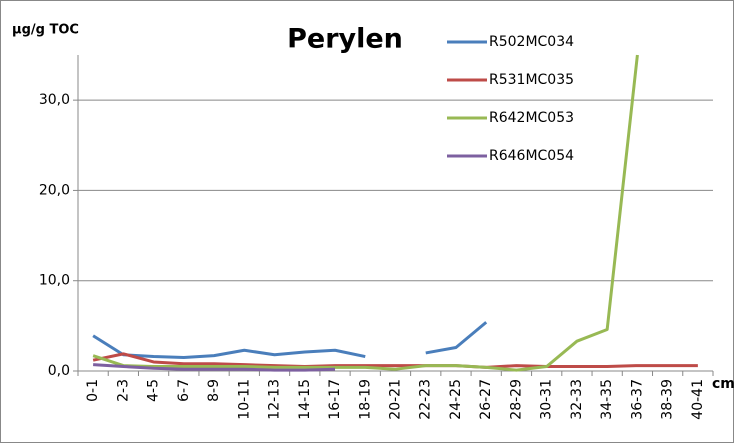 The image size is (734, 447). Describe the element at coordinates (531, 156) in the screenshot. I see `legend-label: R646MC054` at that location.